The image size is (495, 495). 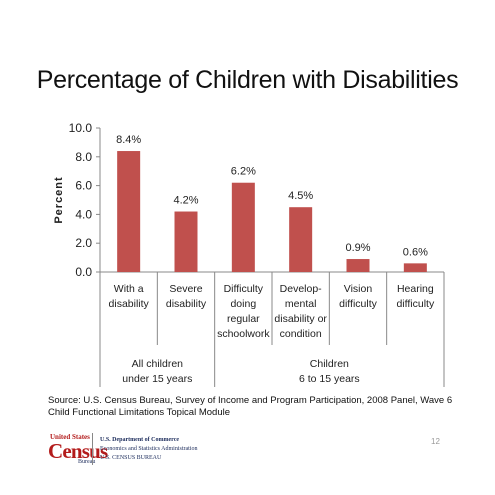 I want to click on y-tick-label: 2.0, so click(x=83, y=243).